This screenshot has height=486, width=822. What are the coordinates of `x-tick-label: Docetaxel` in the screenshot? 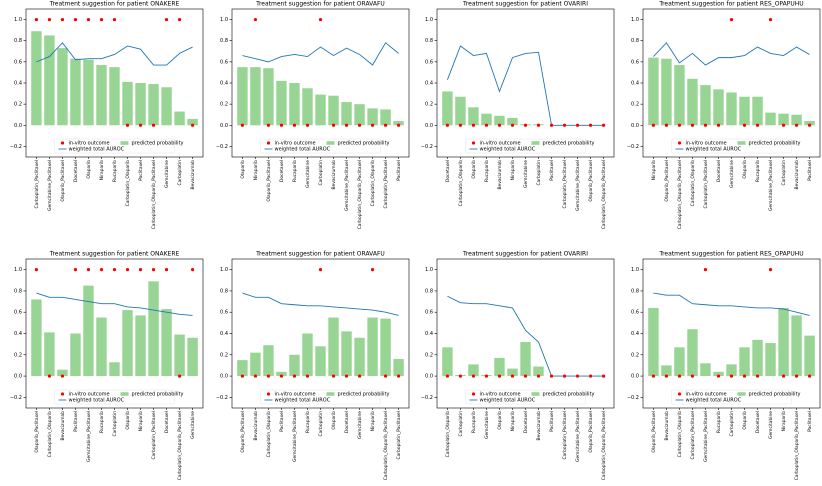 It's located at (347, 422).